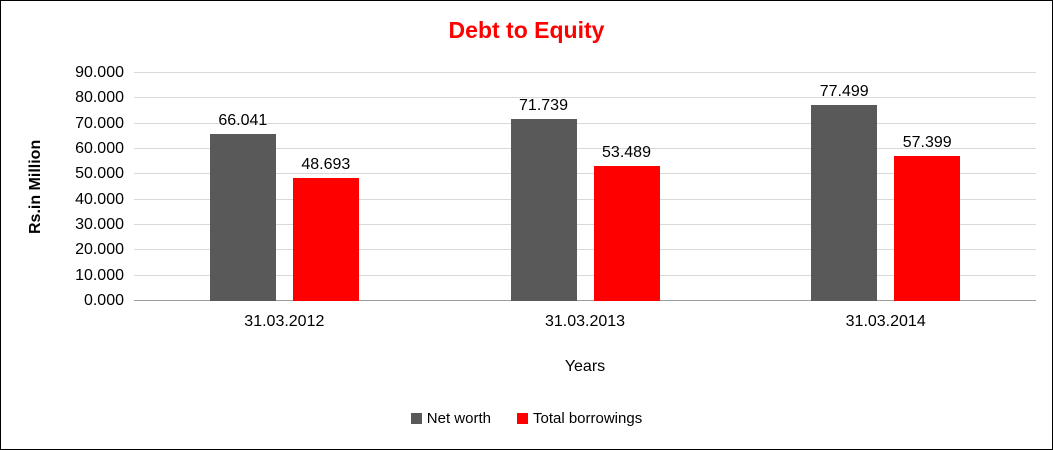  What do you see at coordinates (99, 72) in the screenshot?
I see `y-tick-label: 90.000` at bounding box center [99, 72].